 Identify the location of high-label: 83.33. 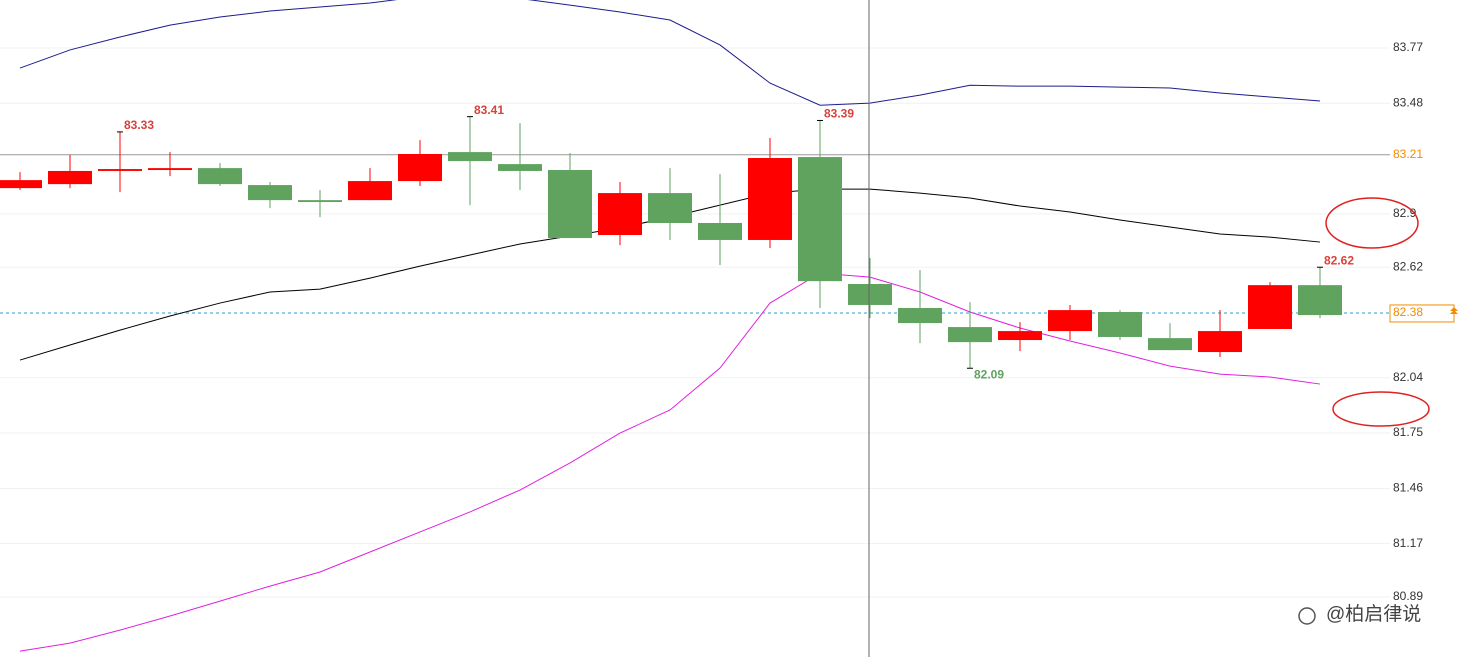
(139, 125).